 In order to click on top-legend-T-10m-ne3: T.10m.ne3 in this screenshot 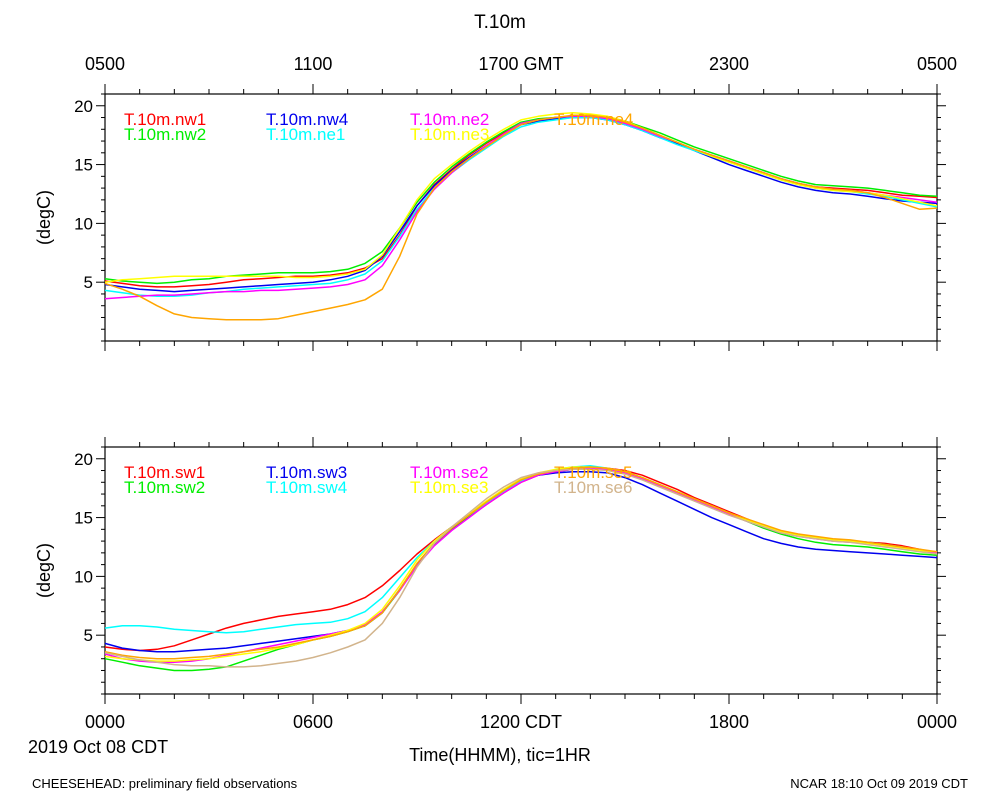, I will do `click(449, 134)`.